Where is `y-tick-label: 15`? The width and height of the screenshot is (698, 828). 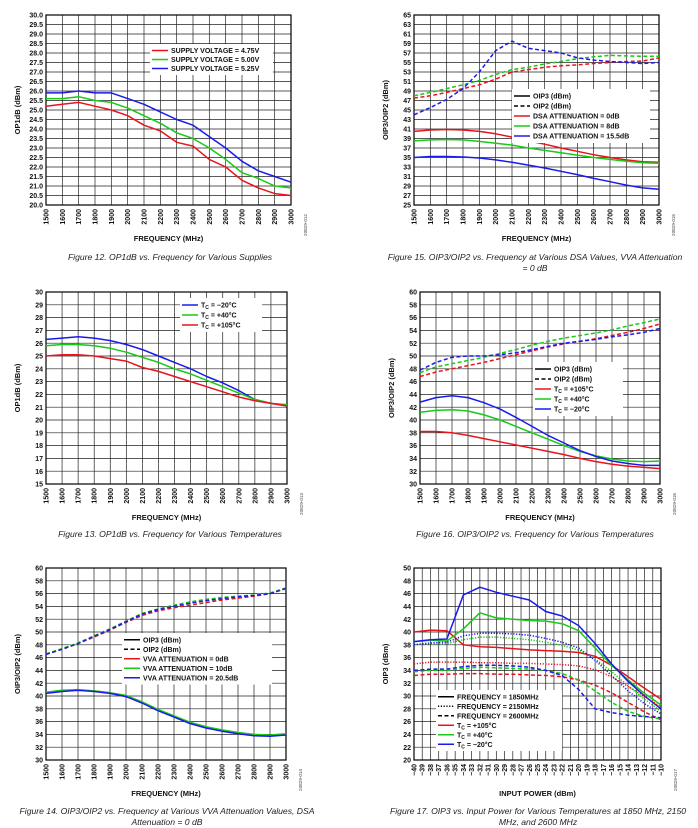 y-tick-label: 15 is located at coordinates (39, 485).